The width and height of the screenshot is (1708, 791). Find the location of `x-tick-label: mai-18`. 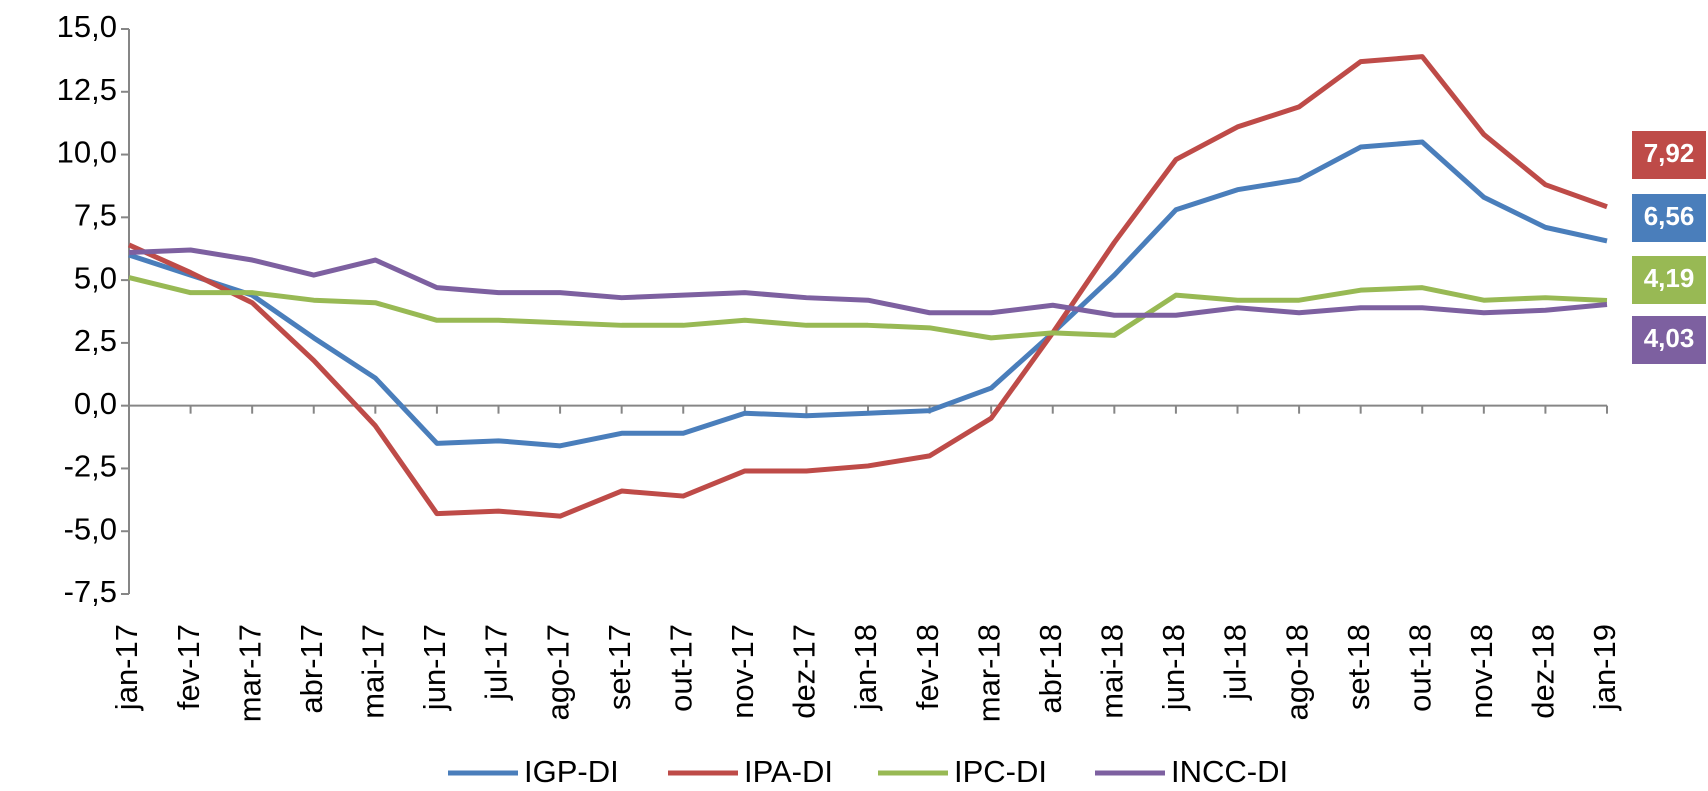

x-tick-label: mai-18 is located at coordinates (1112, 671).